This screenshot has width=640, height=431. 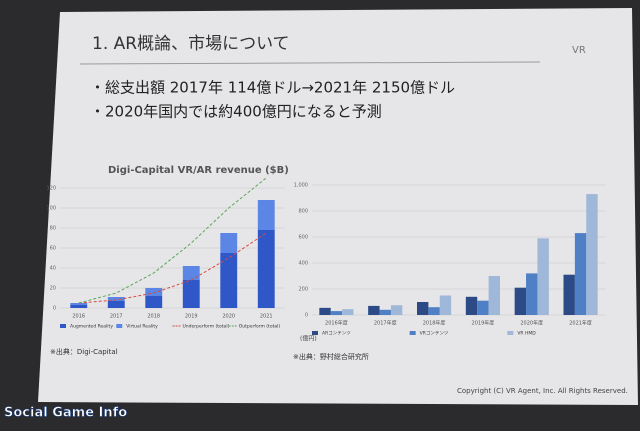 What do you see at coordinates (84, 351) in the screenshot?
I see `source: ※出典：Digi-Capital` at bounding box center [84, 351].